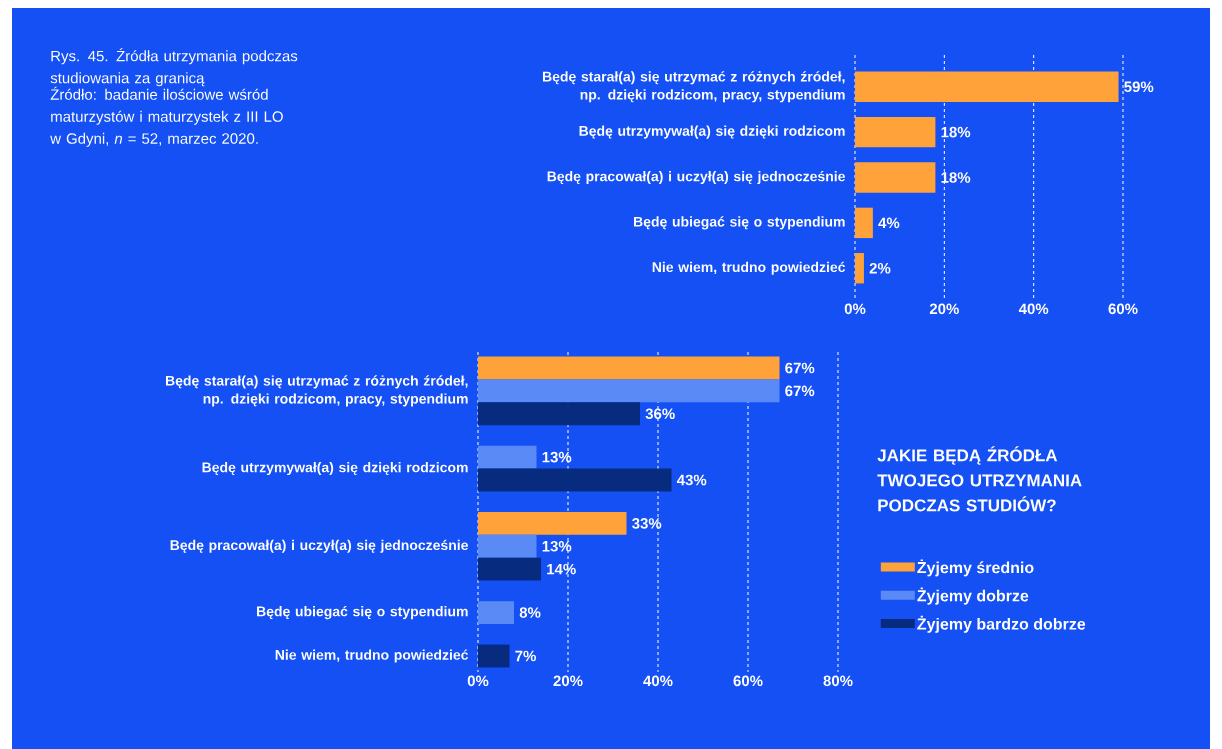 This screenshot has height=749, width=1222. I want to click on text: Źródło: badanie ilościowe wśród maturzystów i maturzystek z III LO w Gdyni, n = 52, marzec 2020., so click(166, 116).